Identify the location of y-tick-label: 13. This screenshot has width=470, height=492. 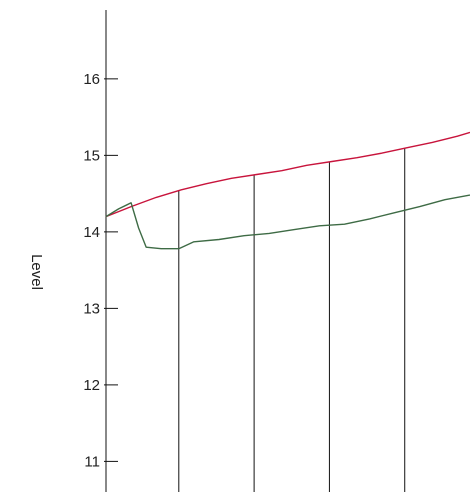
(91, 308).